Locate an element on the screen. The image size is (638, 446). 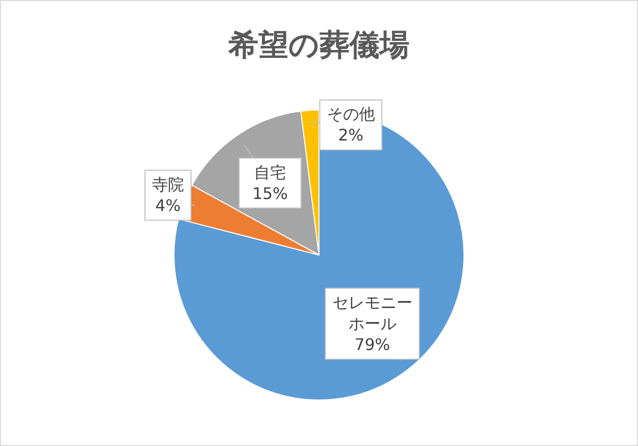
slice-label: 寺院 is located at coordinates (168, 184).